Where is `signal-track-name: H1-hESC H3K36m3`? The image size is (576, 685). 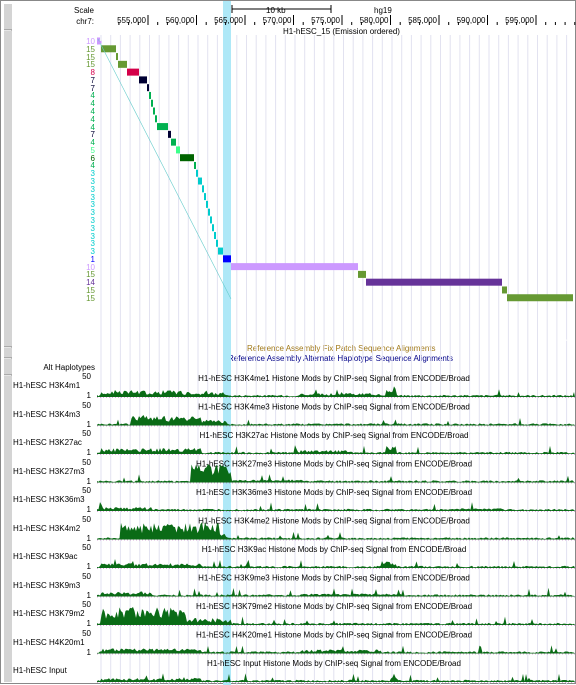
signal-track-name: H1-hESC H3K36m3 is located at coordinates (49, 499).